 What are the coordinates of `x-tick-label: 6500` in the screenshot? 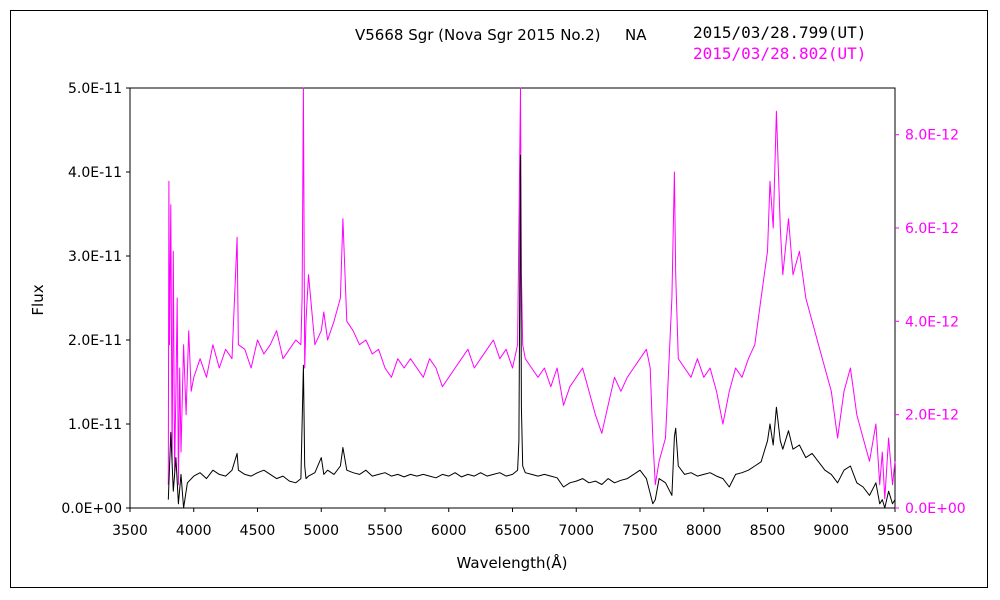 It's located at (513, 531).